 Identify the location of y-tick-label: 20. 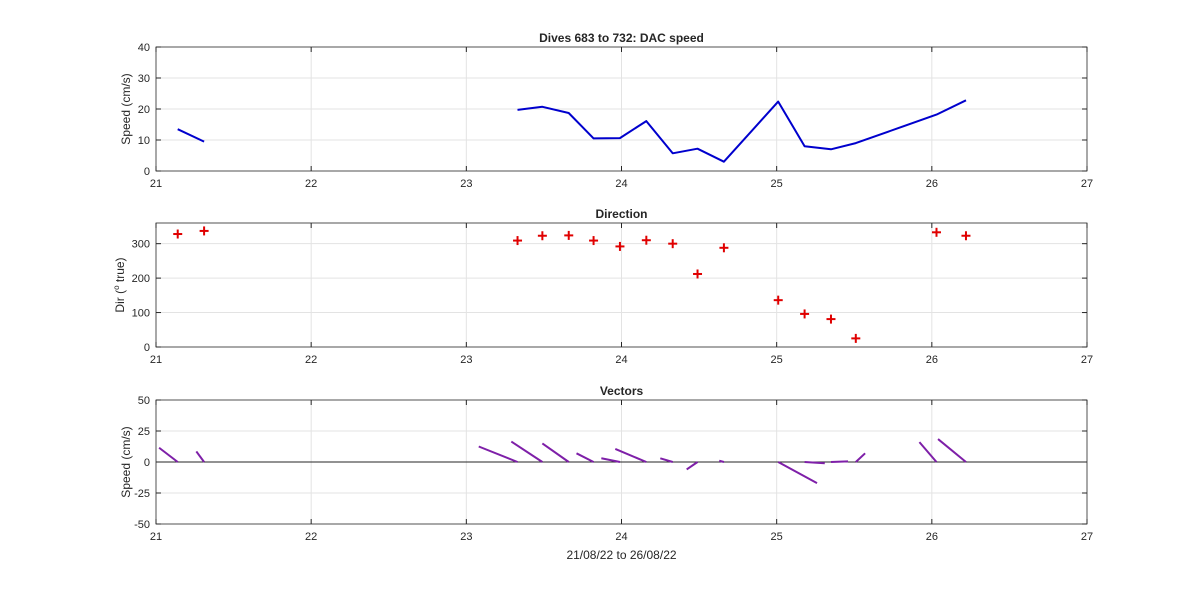
(144, 110).